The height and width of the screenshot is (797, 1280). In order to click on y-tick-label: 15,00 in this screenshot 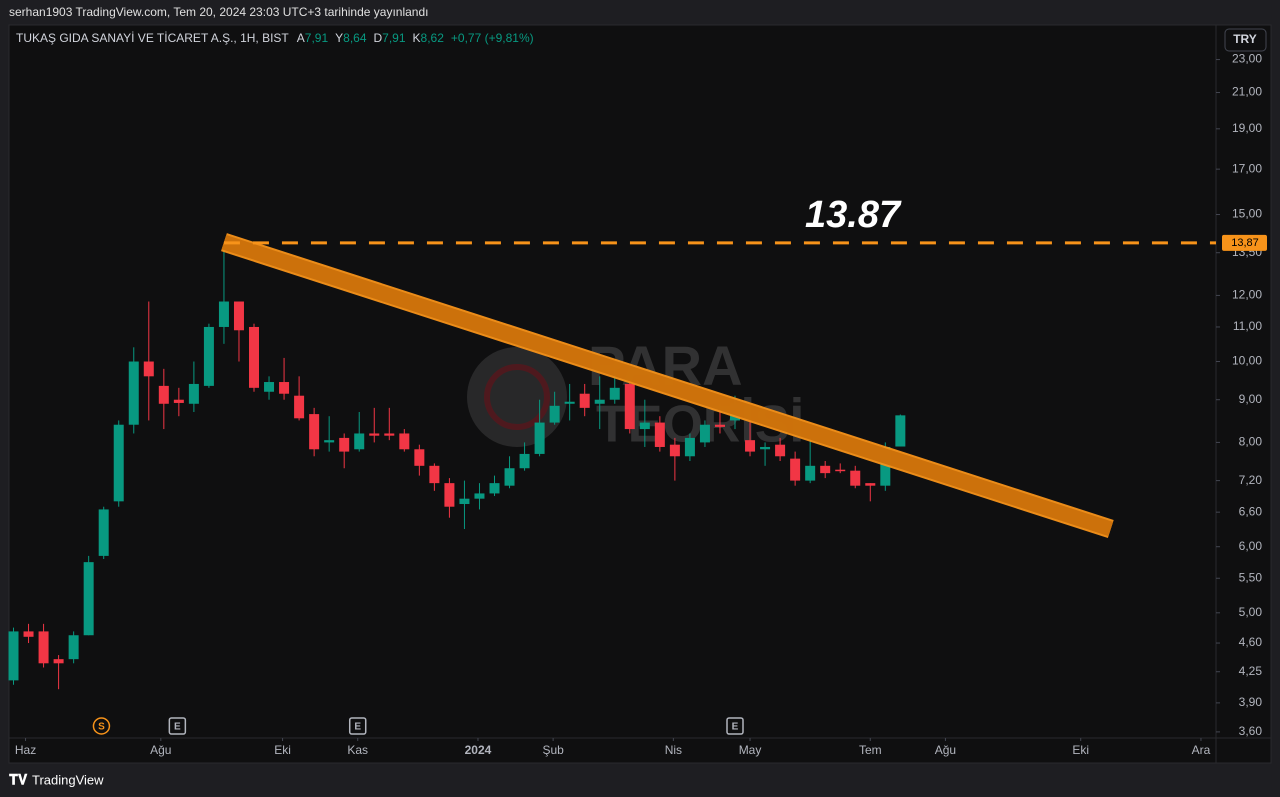, I will do `click(1247, 214)`.